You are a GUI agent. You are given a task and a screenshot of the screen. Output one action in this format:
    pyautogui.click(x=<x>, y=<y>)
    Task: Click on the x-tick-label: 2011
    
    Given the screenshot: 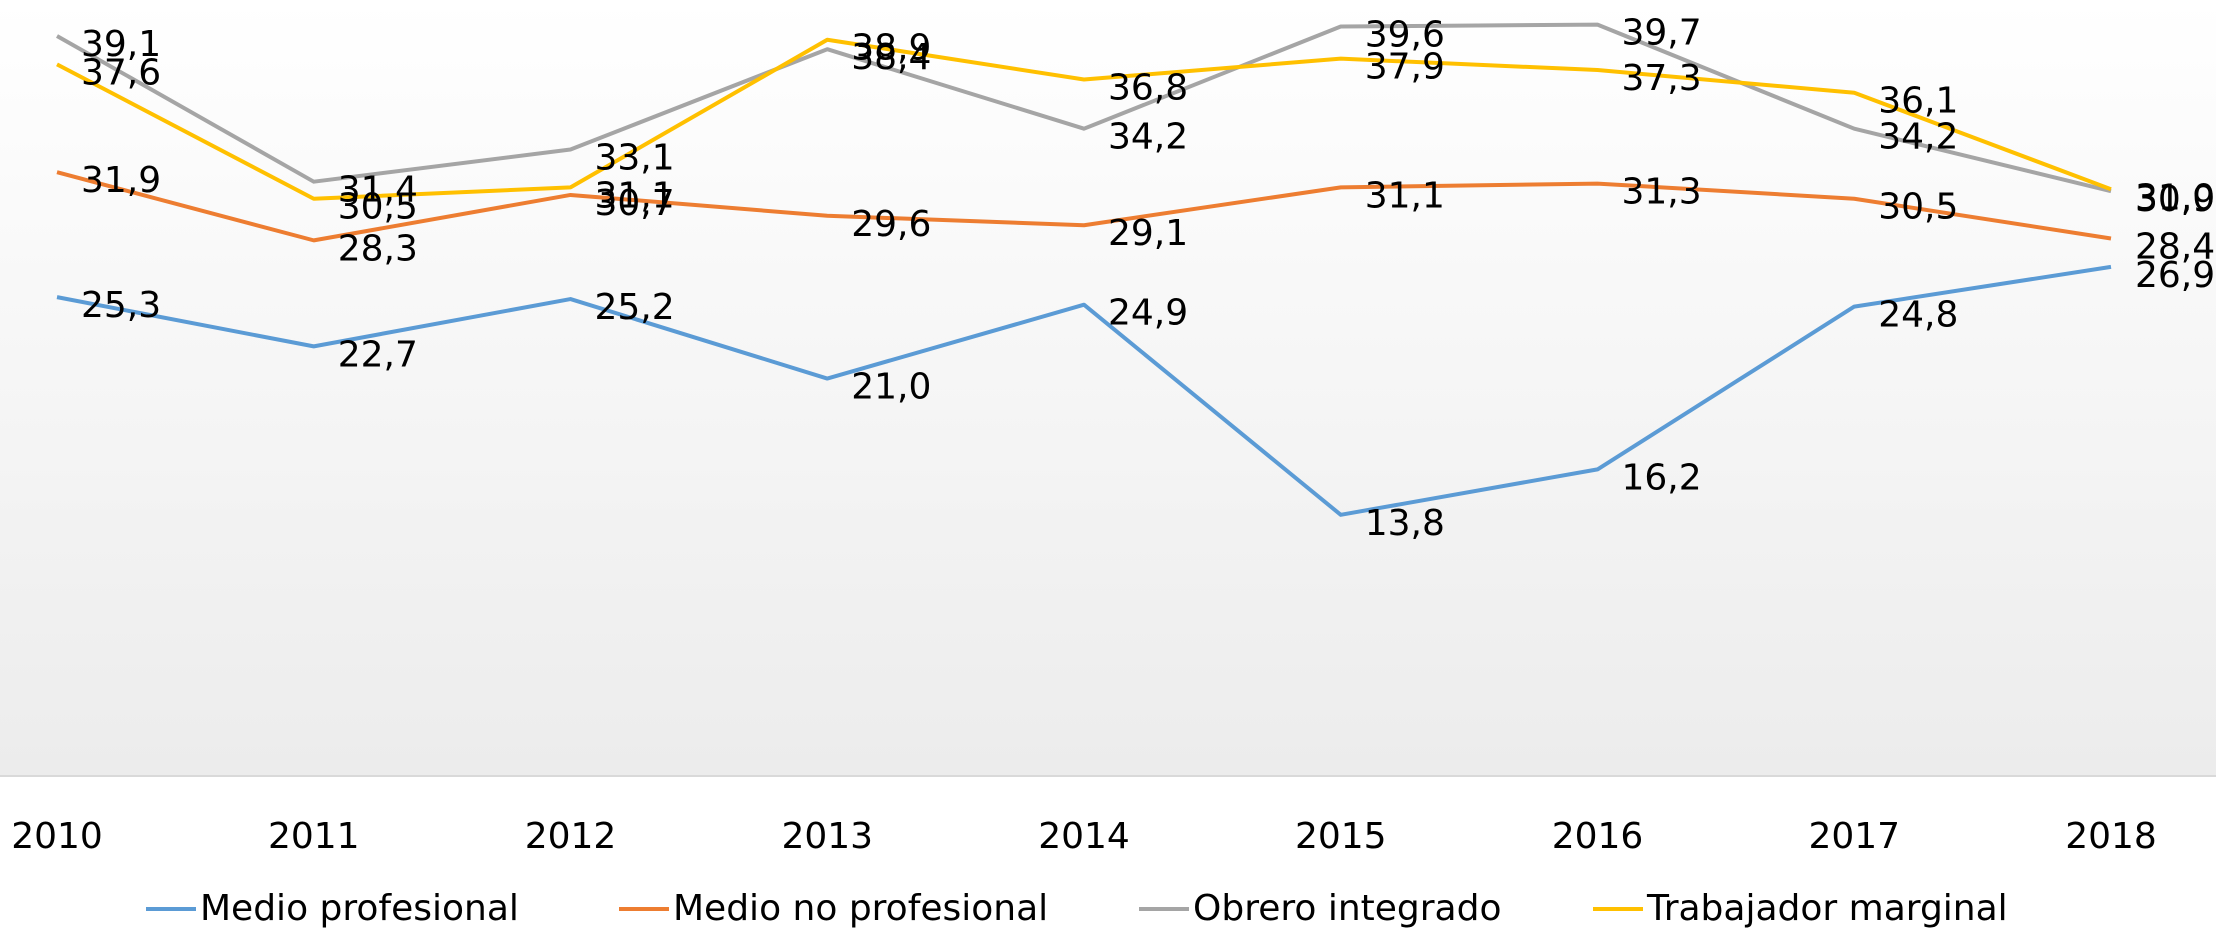 What is the action you would take?
    pyautogui.click(x=314, y=836)
    